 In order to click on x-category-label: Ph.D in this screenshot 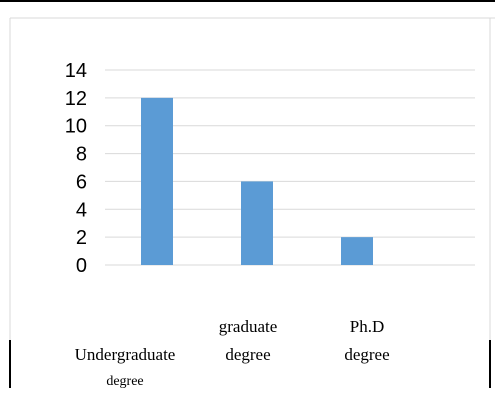, I will do `click(367, 326)`.